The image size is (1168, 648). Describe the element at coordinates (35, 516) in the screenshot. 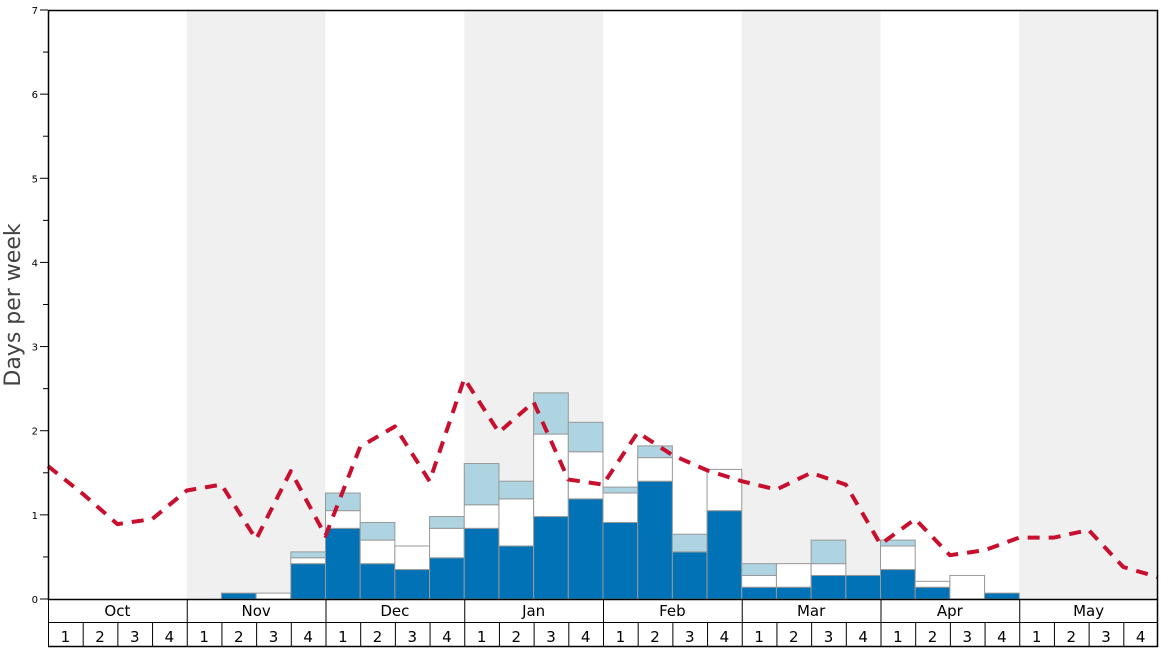

I see `y-tick-label: 1` at that location.